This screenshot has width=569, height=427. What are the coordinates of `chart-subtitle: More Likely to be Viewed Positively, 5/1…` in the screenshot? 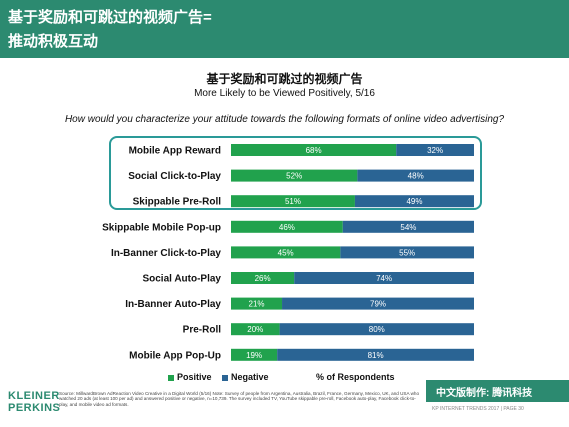 It's located at (284, 93).